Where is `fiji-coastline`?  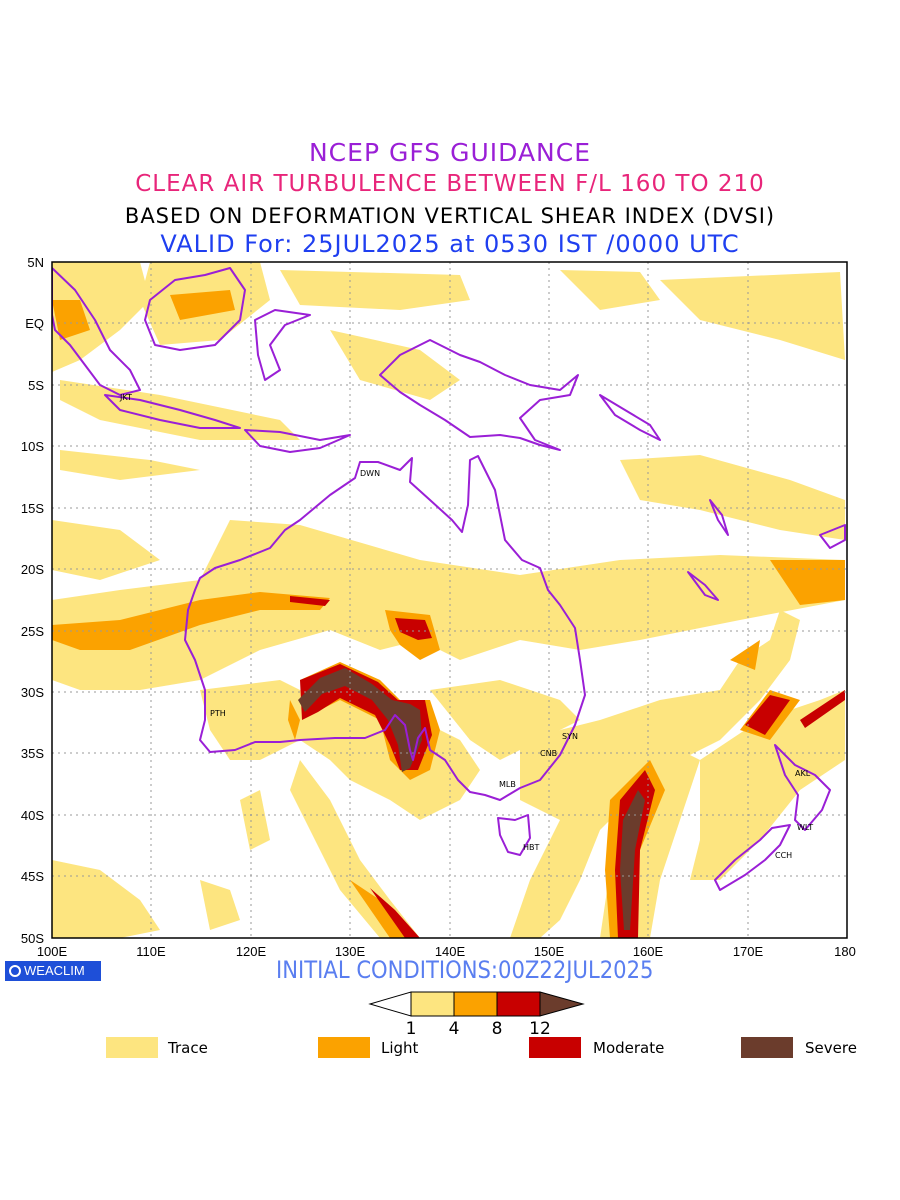
fiji-coastline is located at coordinates (832, 536).